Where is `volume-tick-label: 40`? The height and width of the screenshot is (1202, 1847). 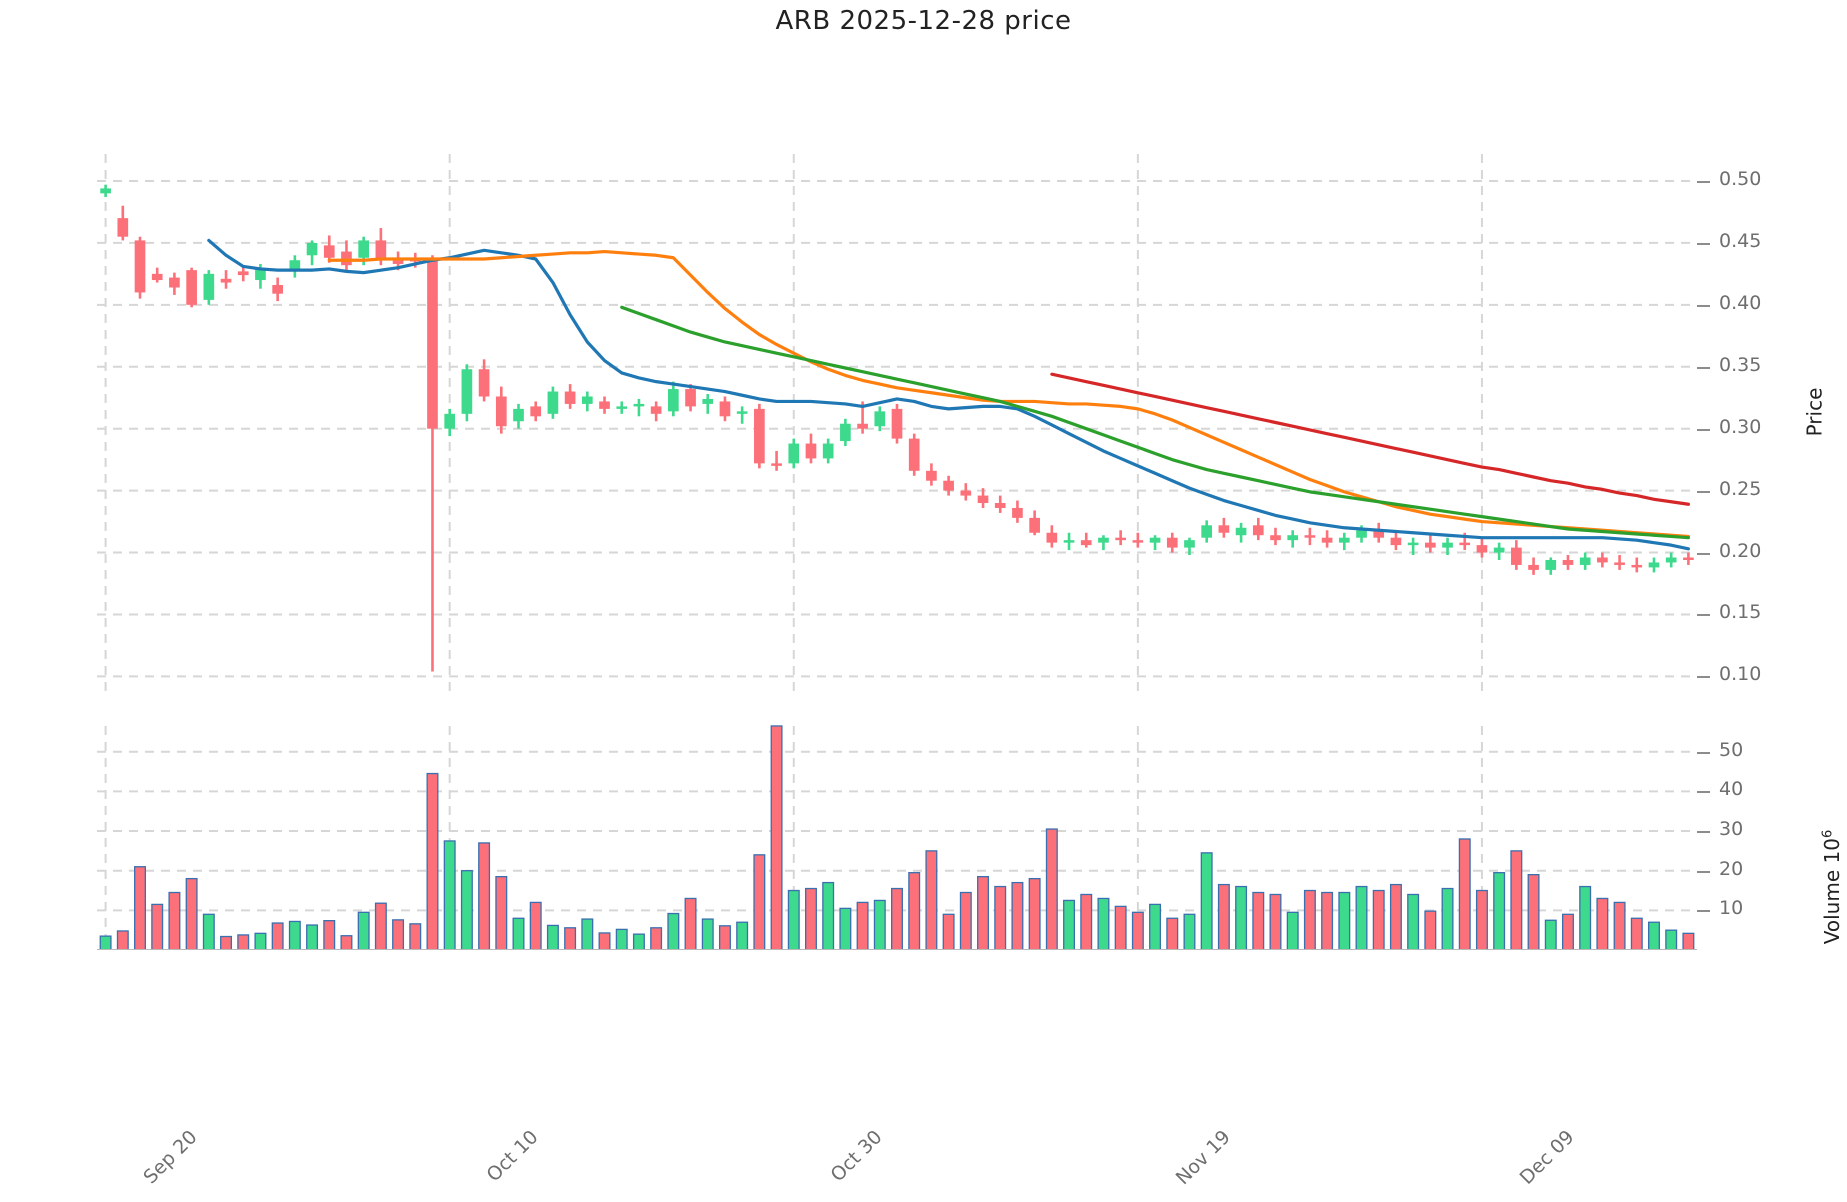 volume-tick-label: 40 is located at coordinates (1731, 789).